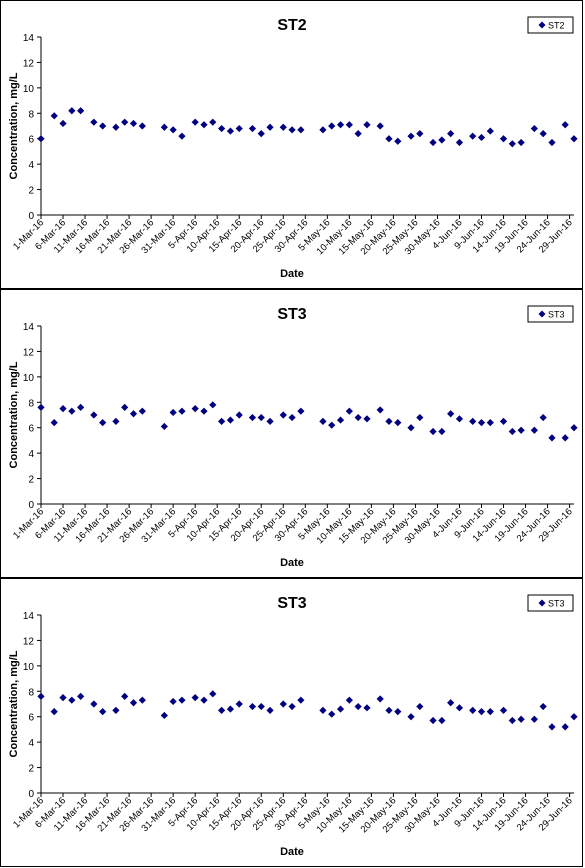 Image resolution: width=585 pixels, height=868 pixels. I want to click on legend: ST2, so click(550, 25).